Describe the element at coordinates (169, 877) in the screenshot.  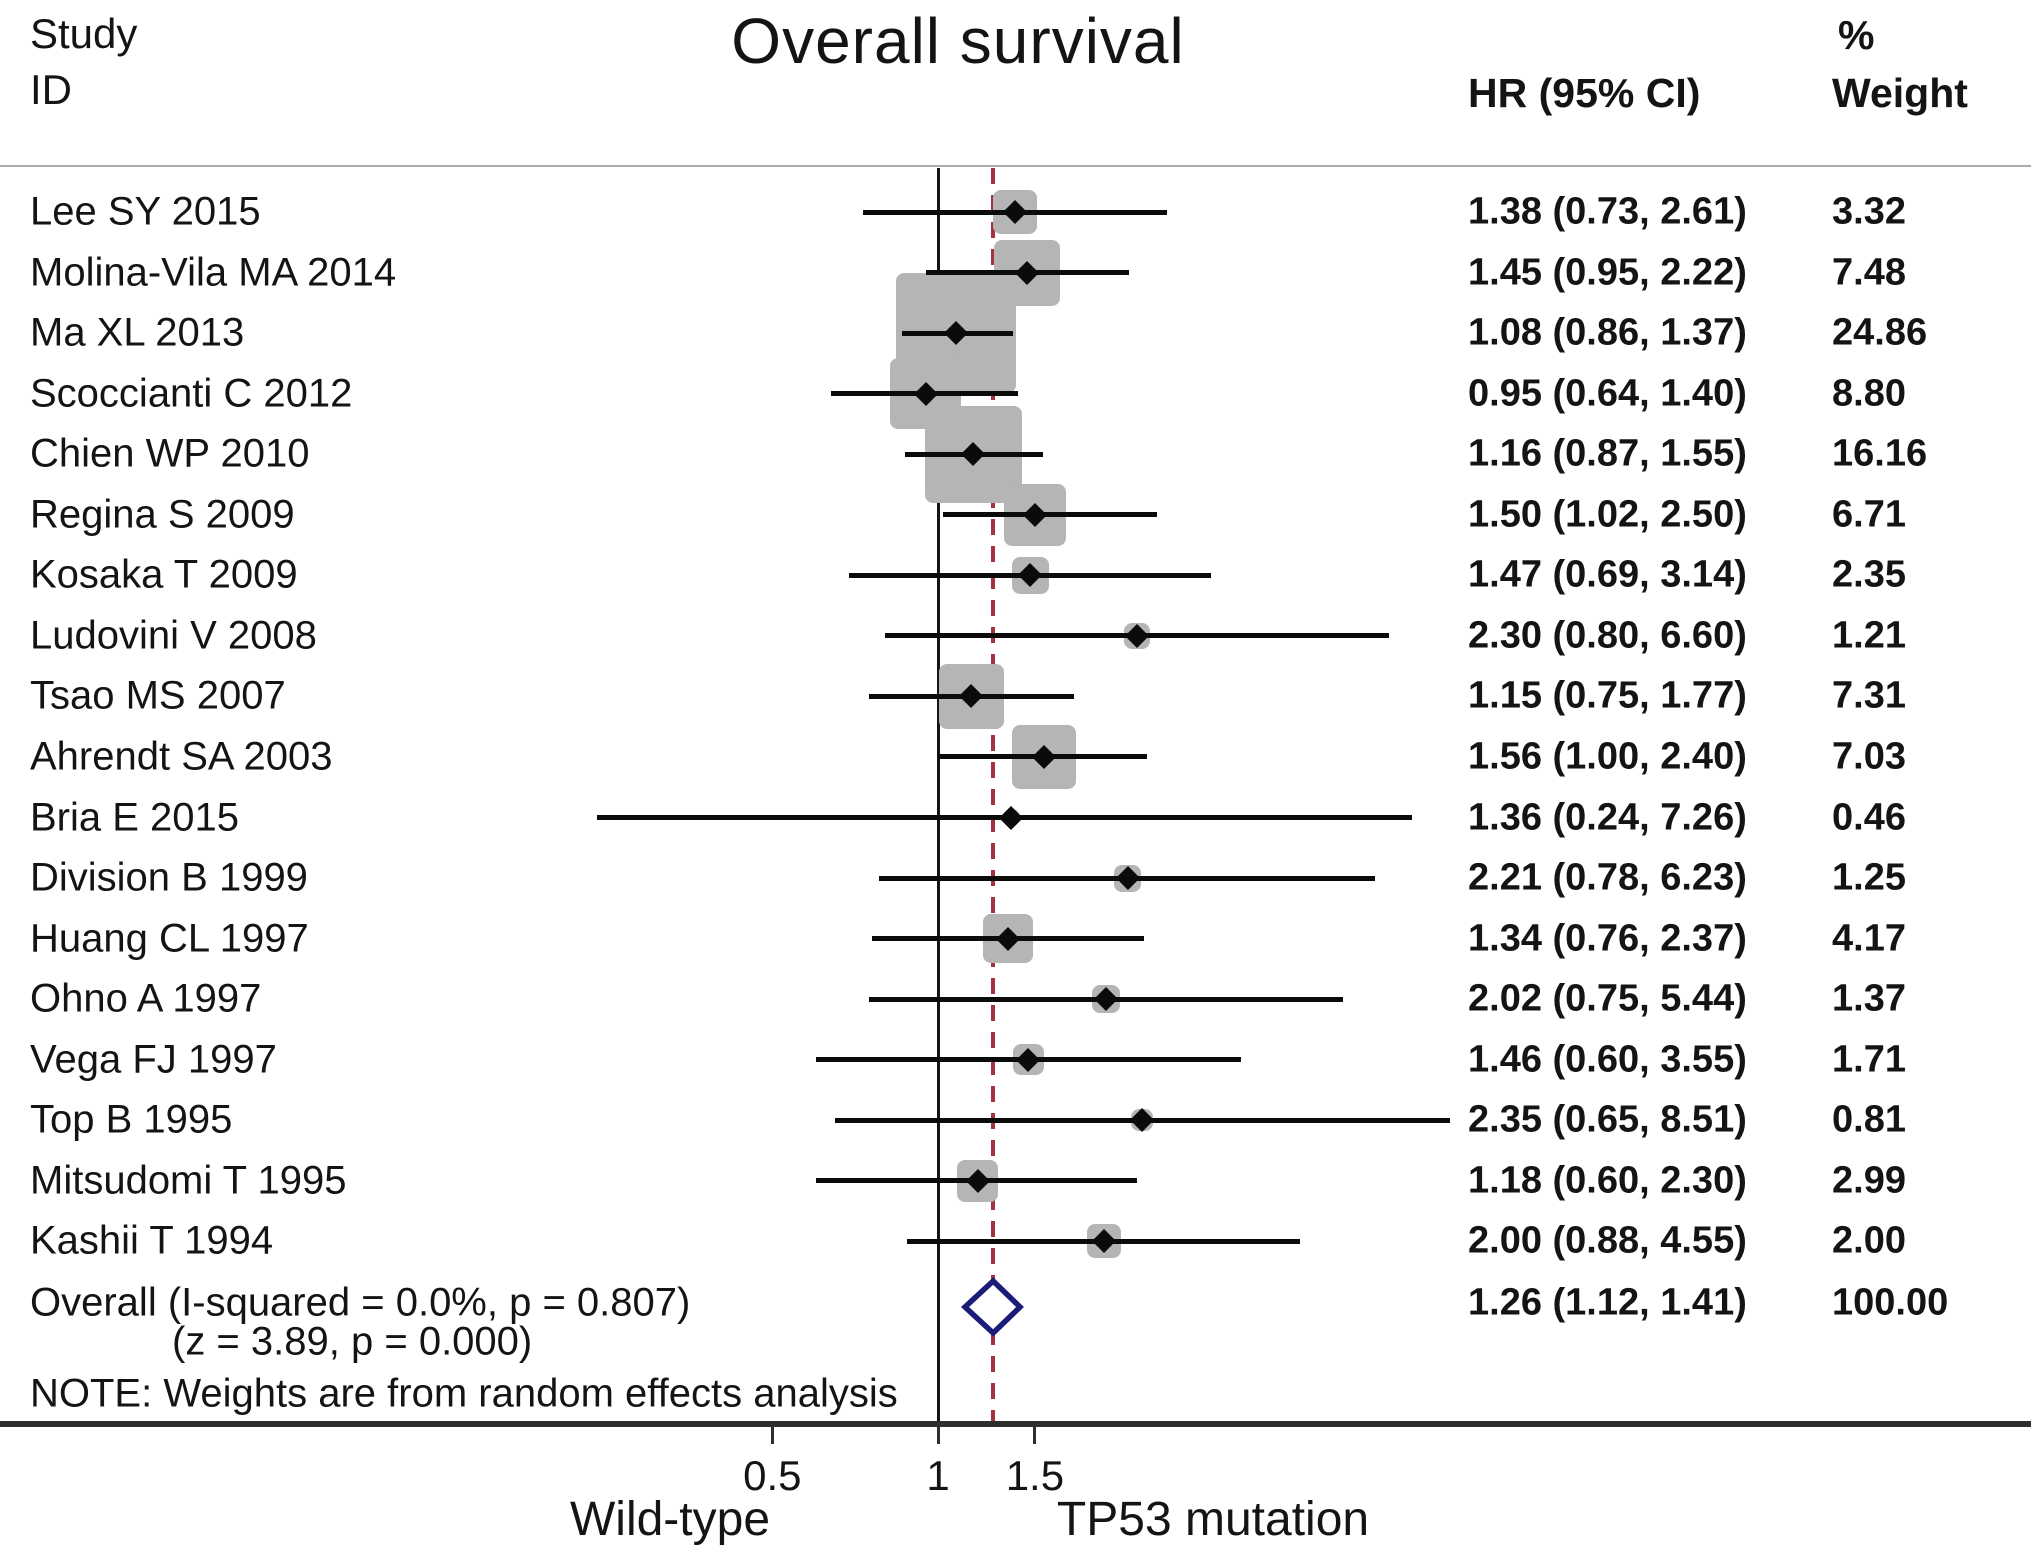
I see `study-label: Division B 1999` at that location.